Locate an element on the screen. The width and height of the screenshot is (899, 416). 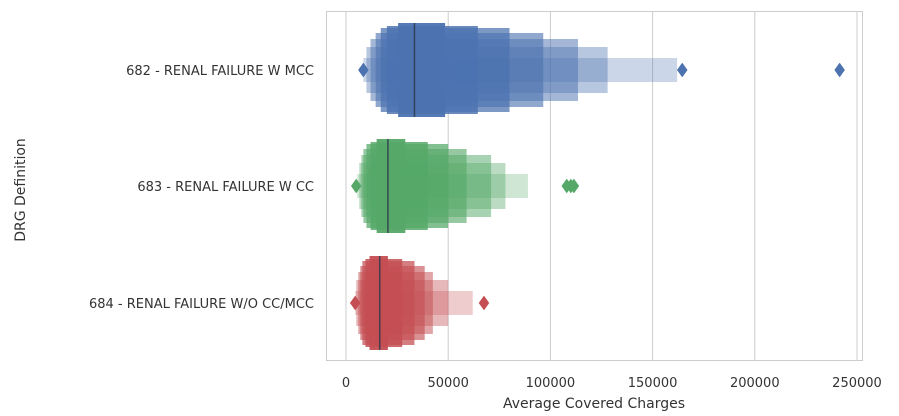
x-tick-label: 250000 is located at coordinates (857, 383).